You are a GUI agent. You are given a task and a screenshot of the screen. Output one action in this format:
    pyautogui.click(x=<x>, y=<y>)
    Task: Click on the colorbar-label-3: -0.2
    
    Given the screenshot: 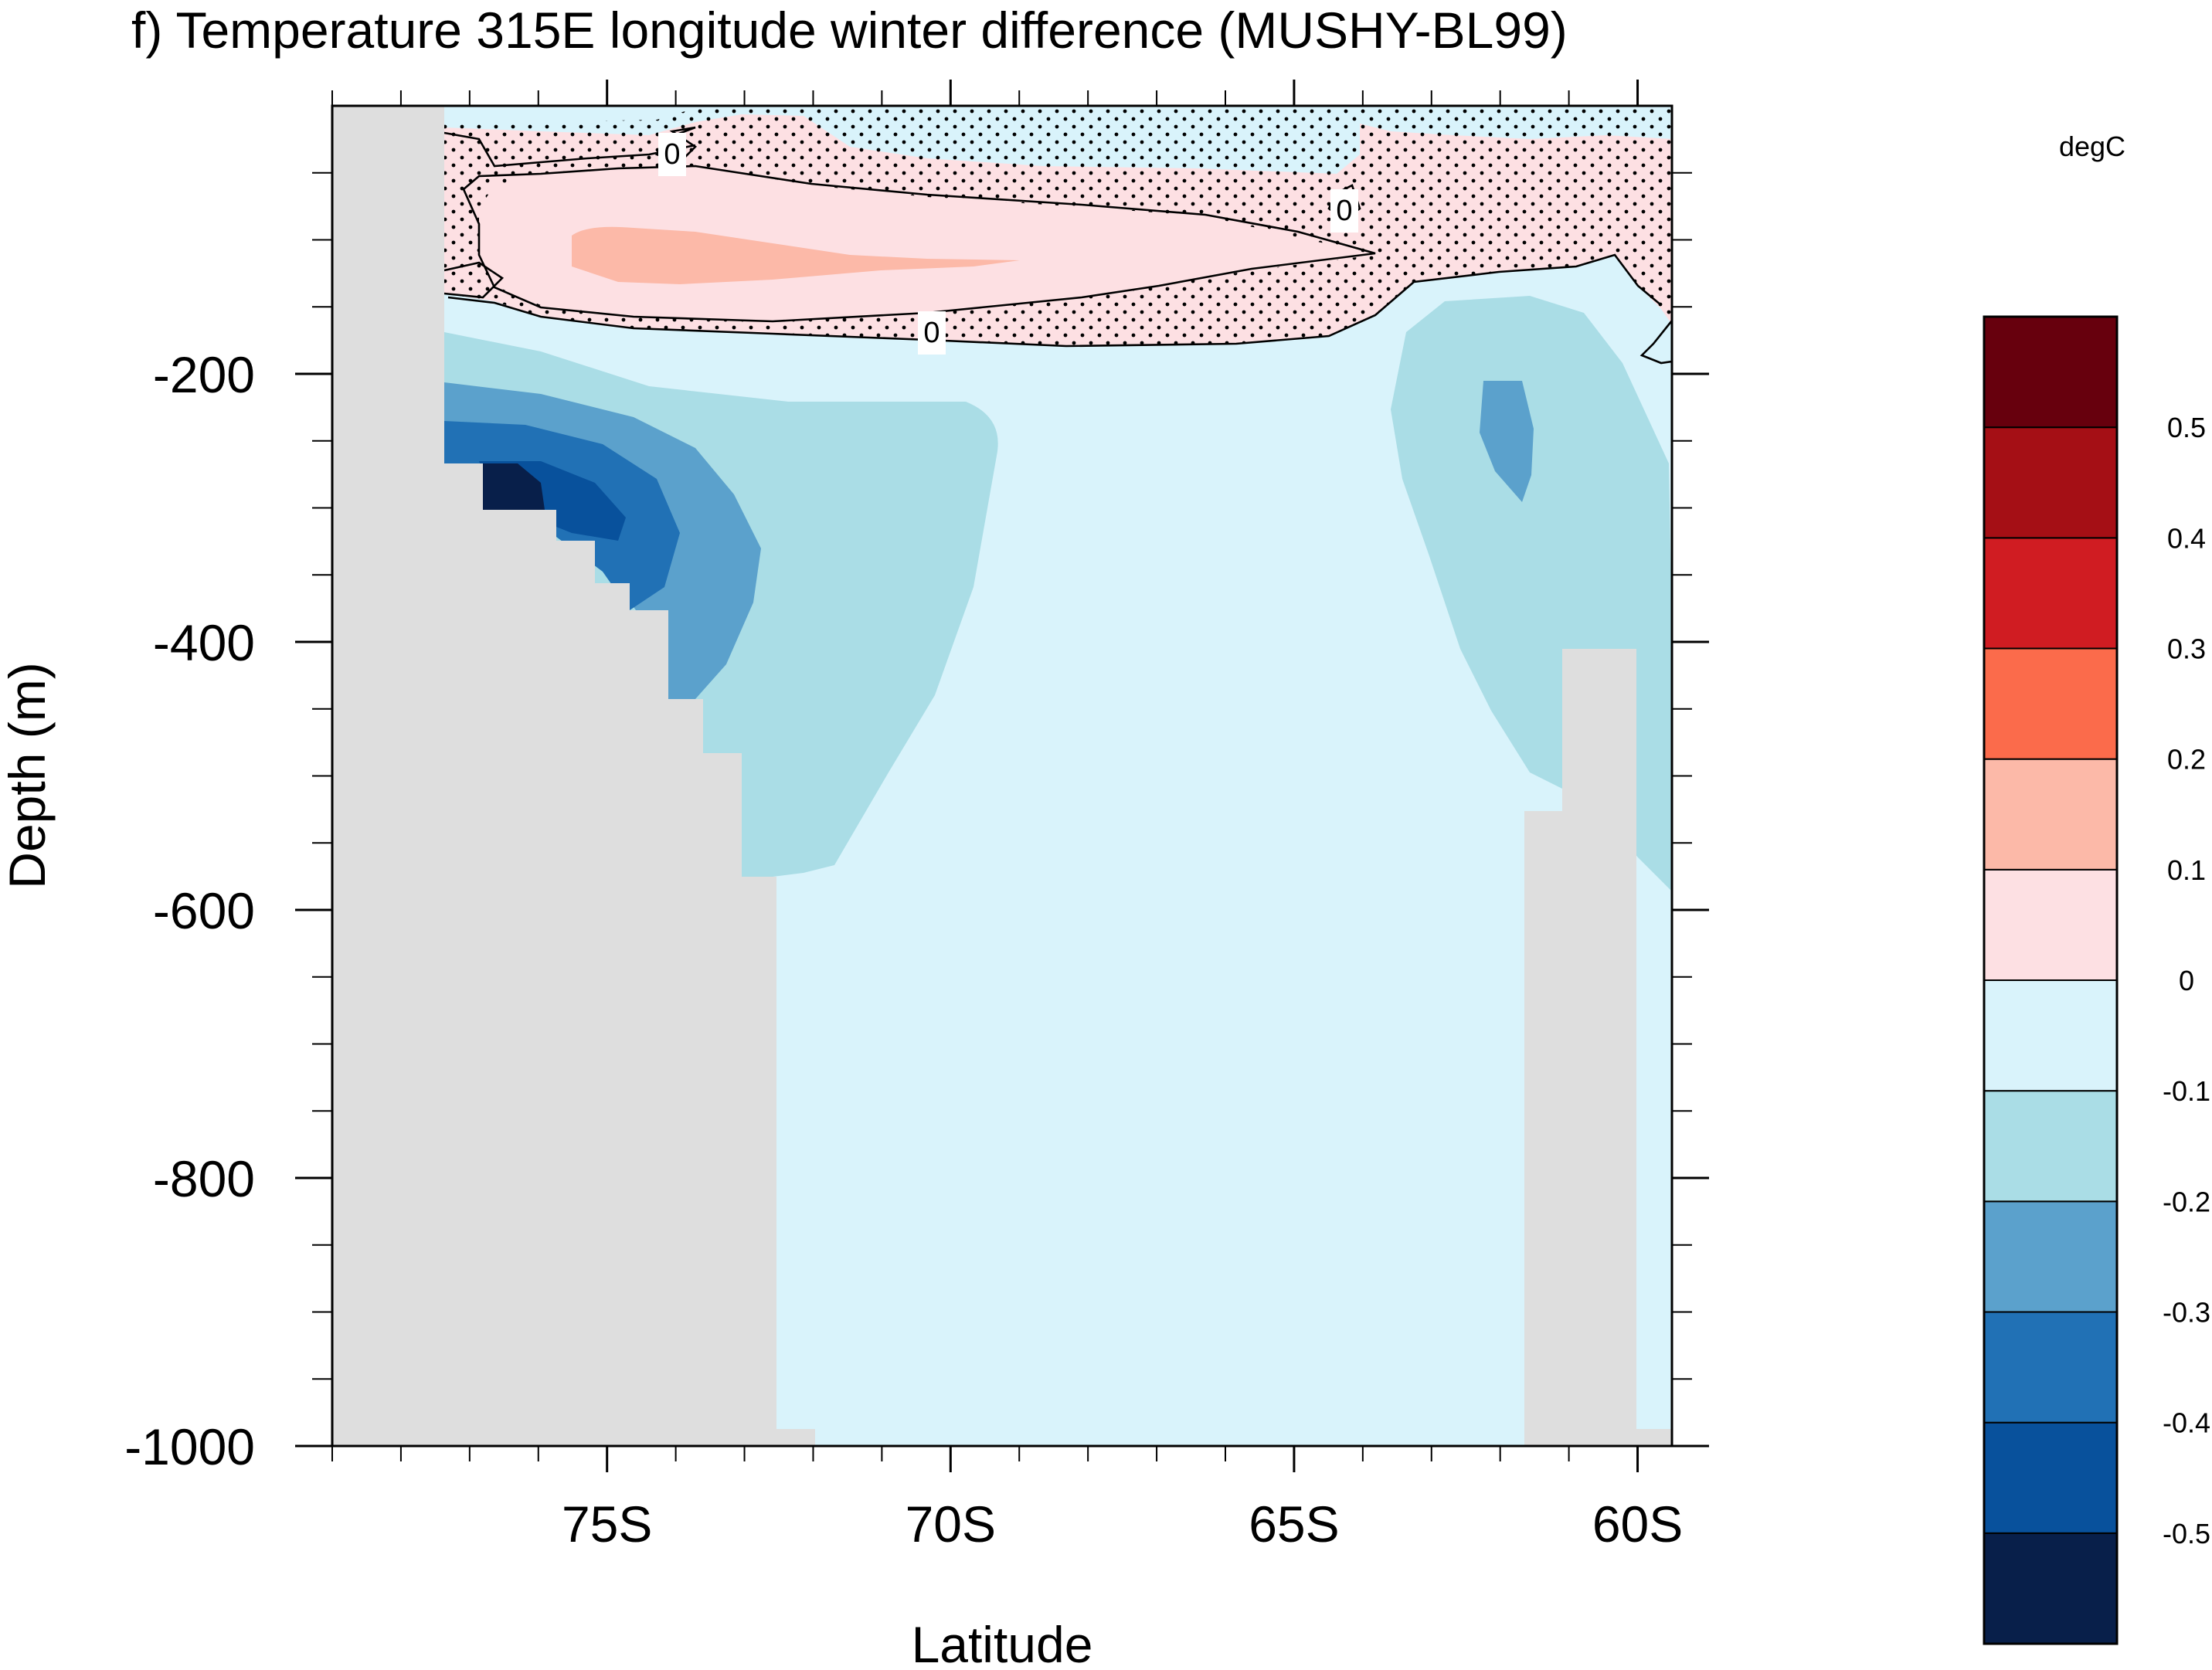 What is the action you would take?
    pyautogui.click(x=2186, y=1201)
    